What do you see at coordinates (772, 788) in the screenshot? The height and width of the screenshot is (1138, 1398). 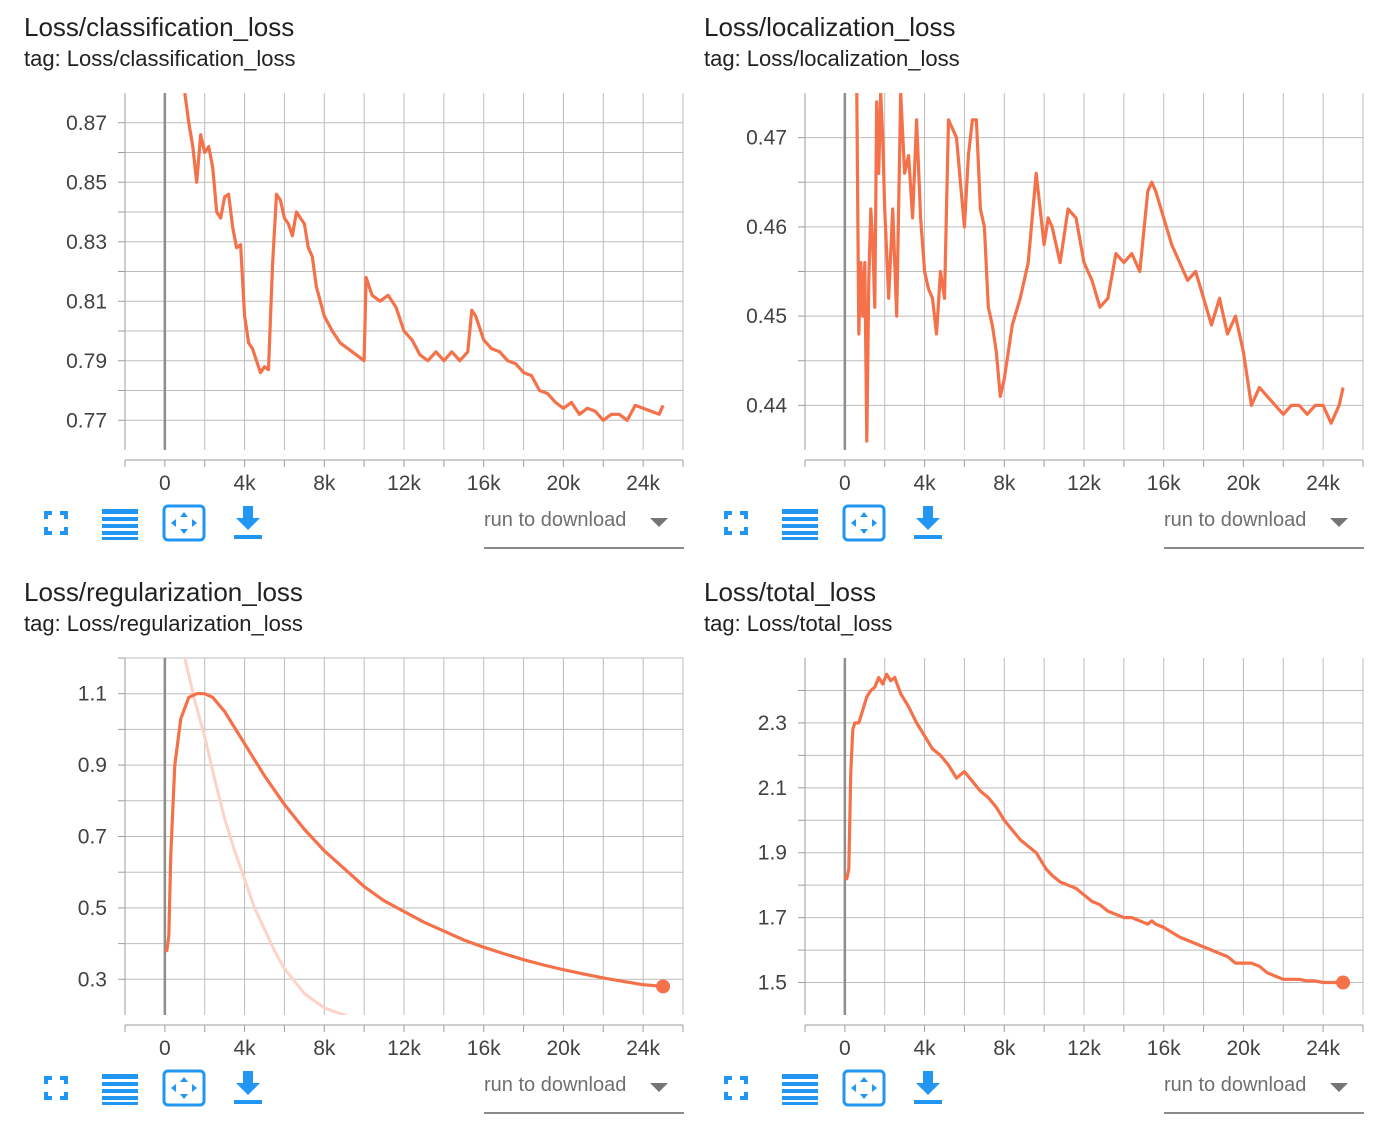 I see `y-tick-label: 2.1` at bounding box center [772, 788].